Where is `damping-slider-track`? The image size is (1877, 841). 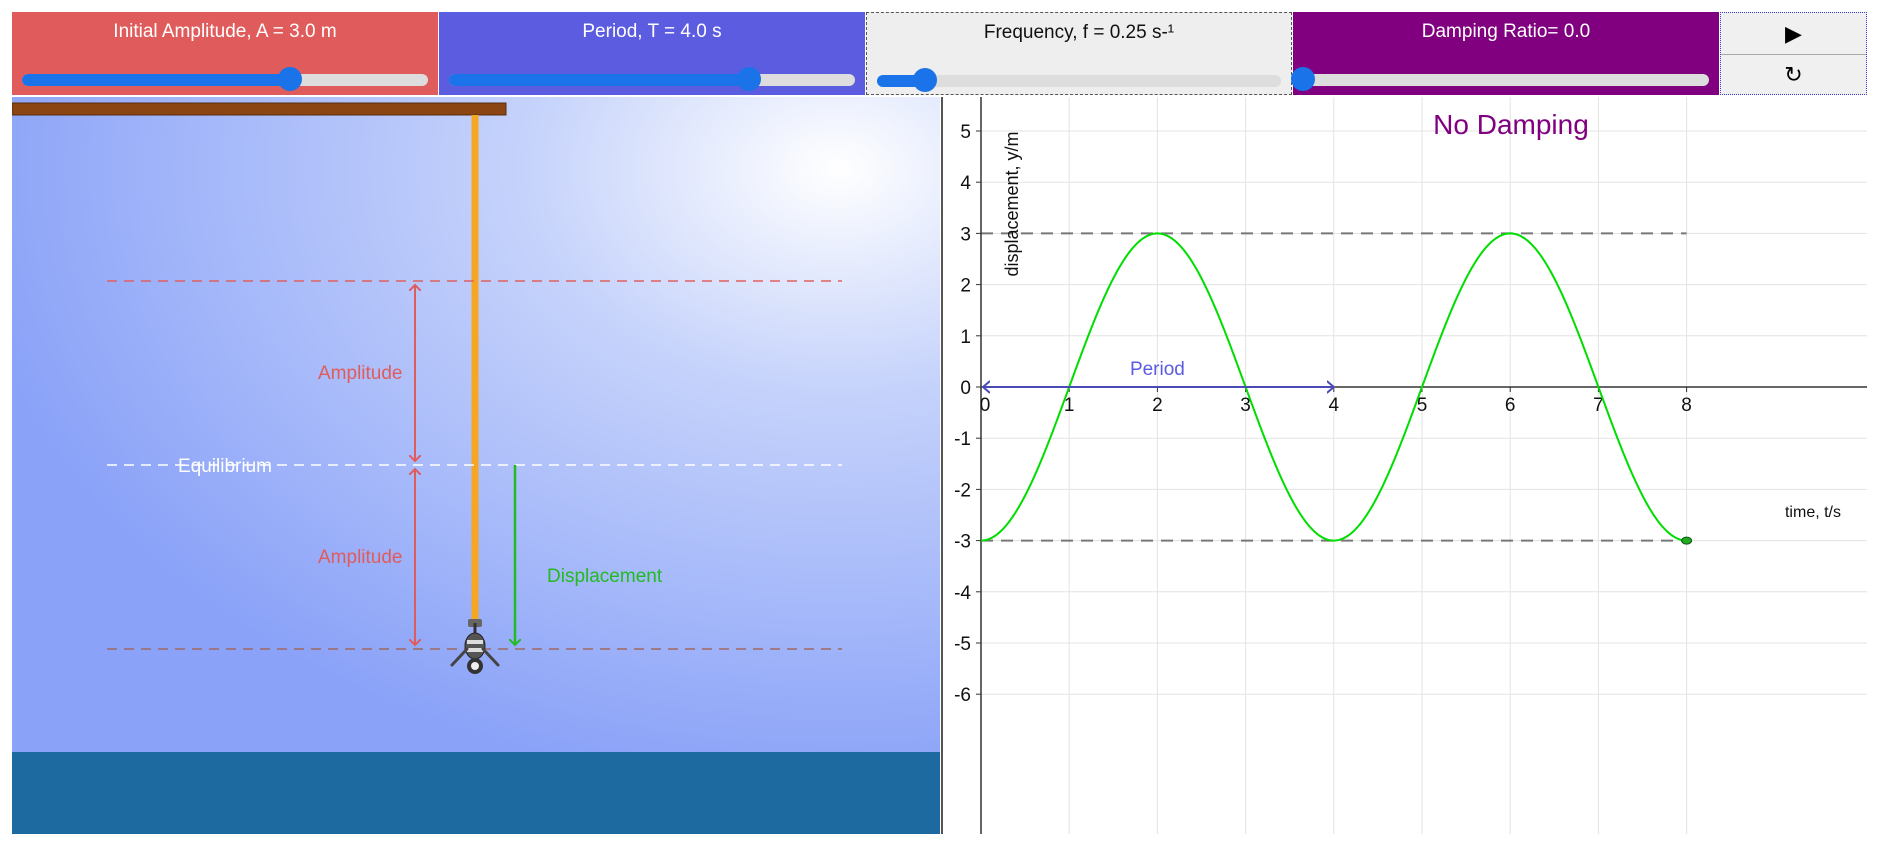
damping-slider-track is located at coordinates (1506, 80).